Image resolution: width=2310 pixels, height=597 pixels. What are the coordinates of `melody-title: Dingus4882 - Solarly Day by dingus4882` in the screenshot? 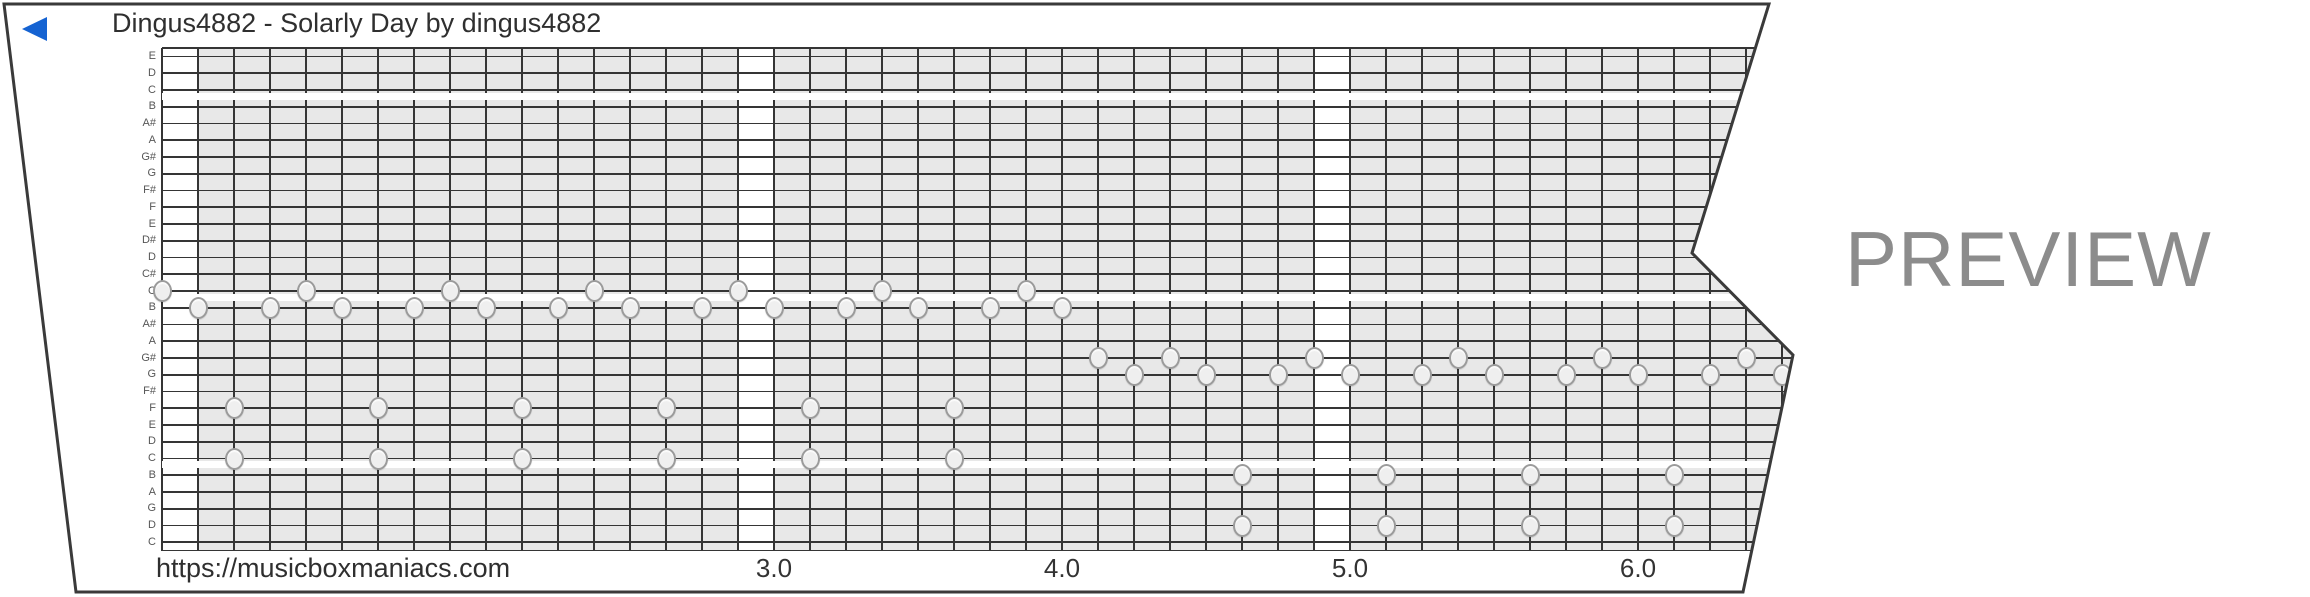 It's located at (357, 23).